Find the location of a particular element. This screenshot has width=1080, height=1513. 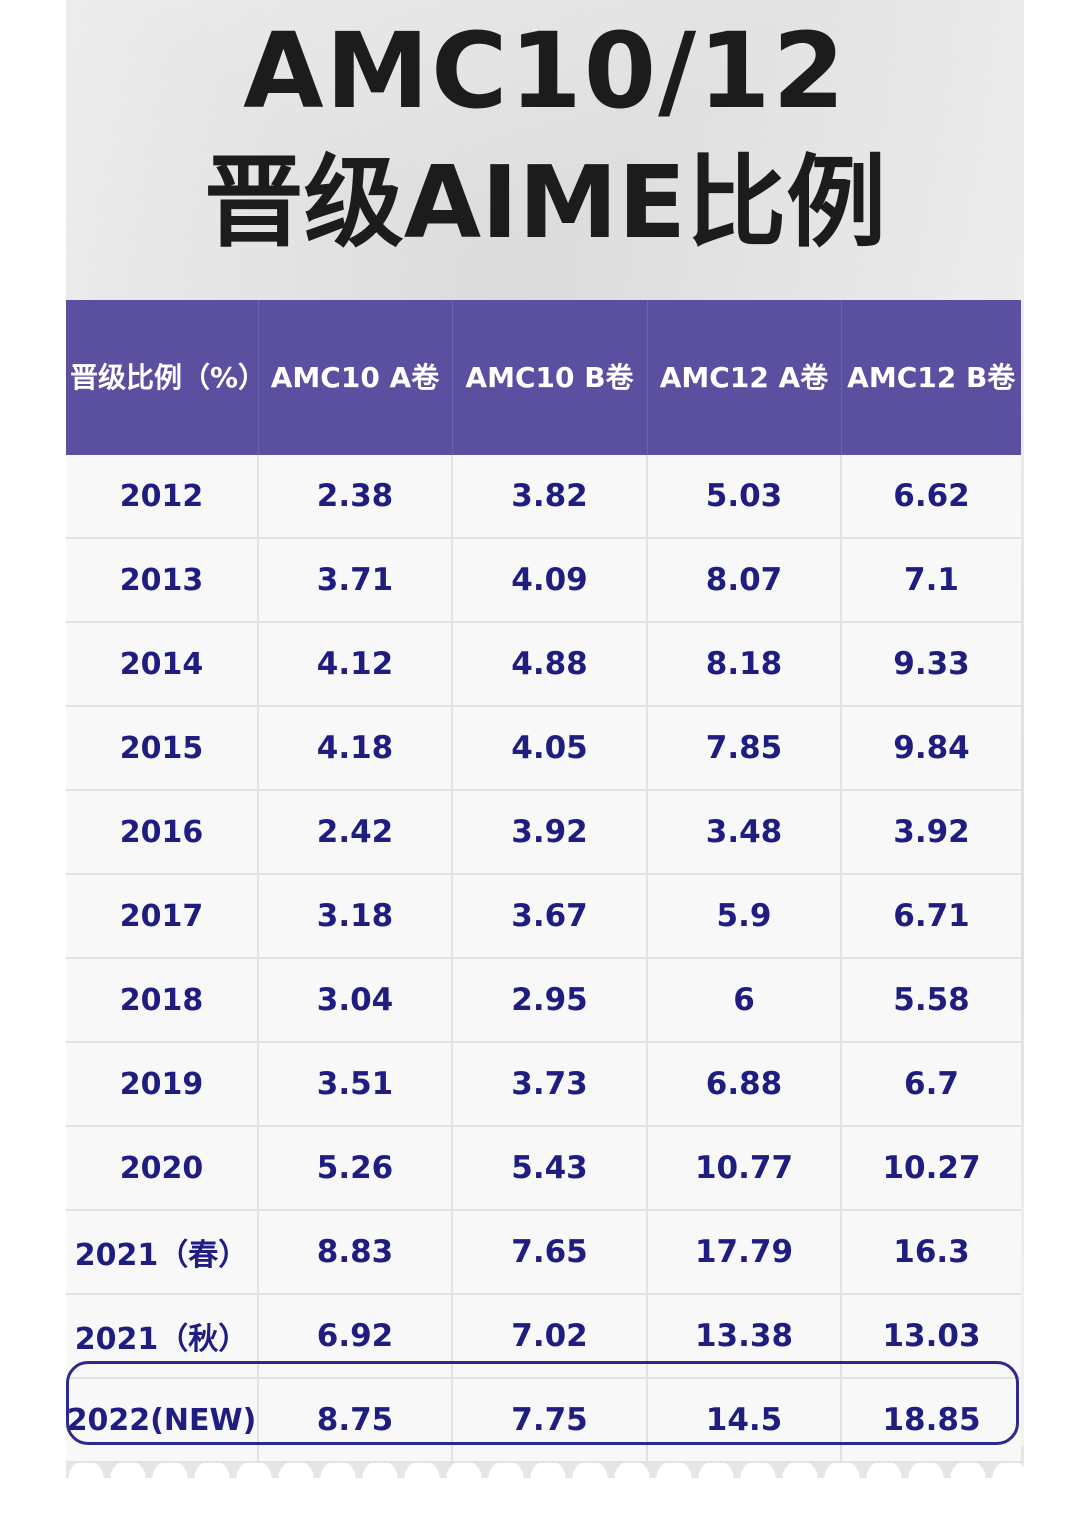

cell-year: 2019 is located at coordinates (162, 1084).